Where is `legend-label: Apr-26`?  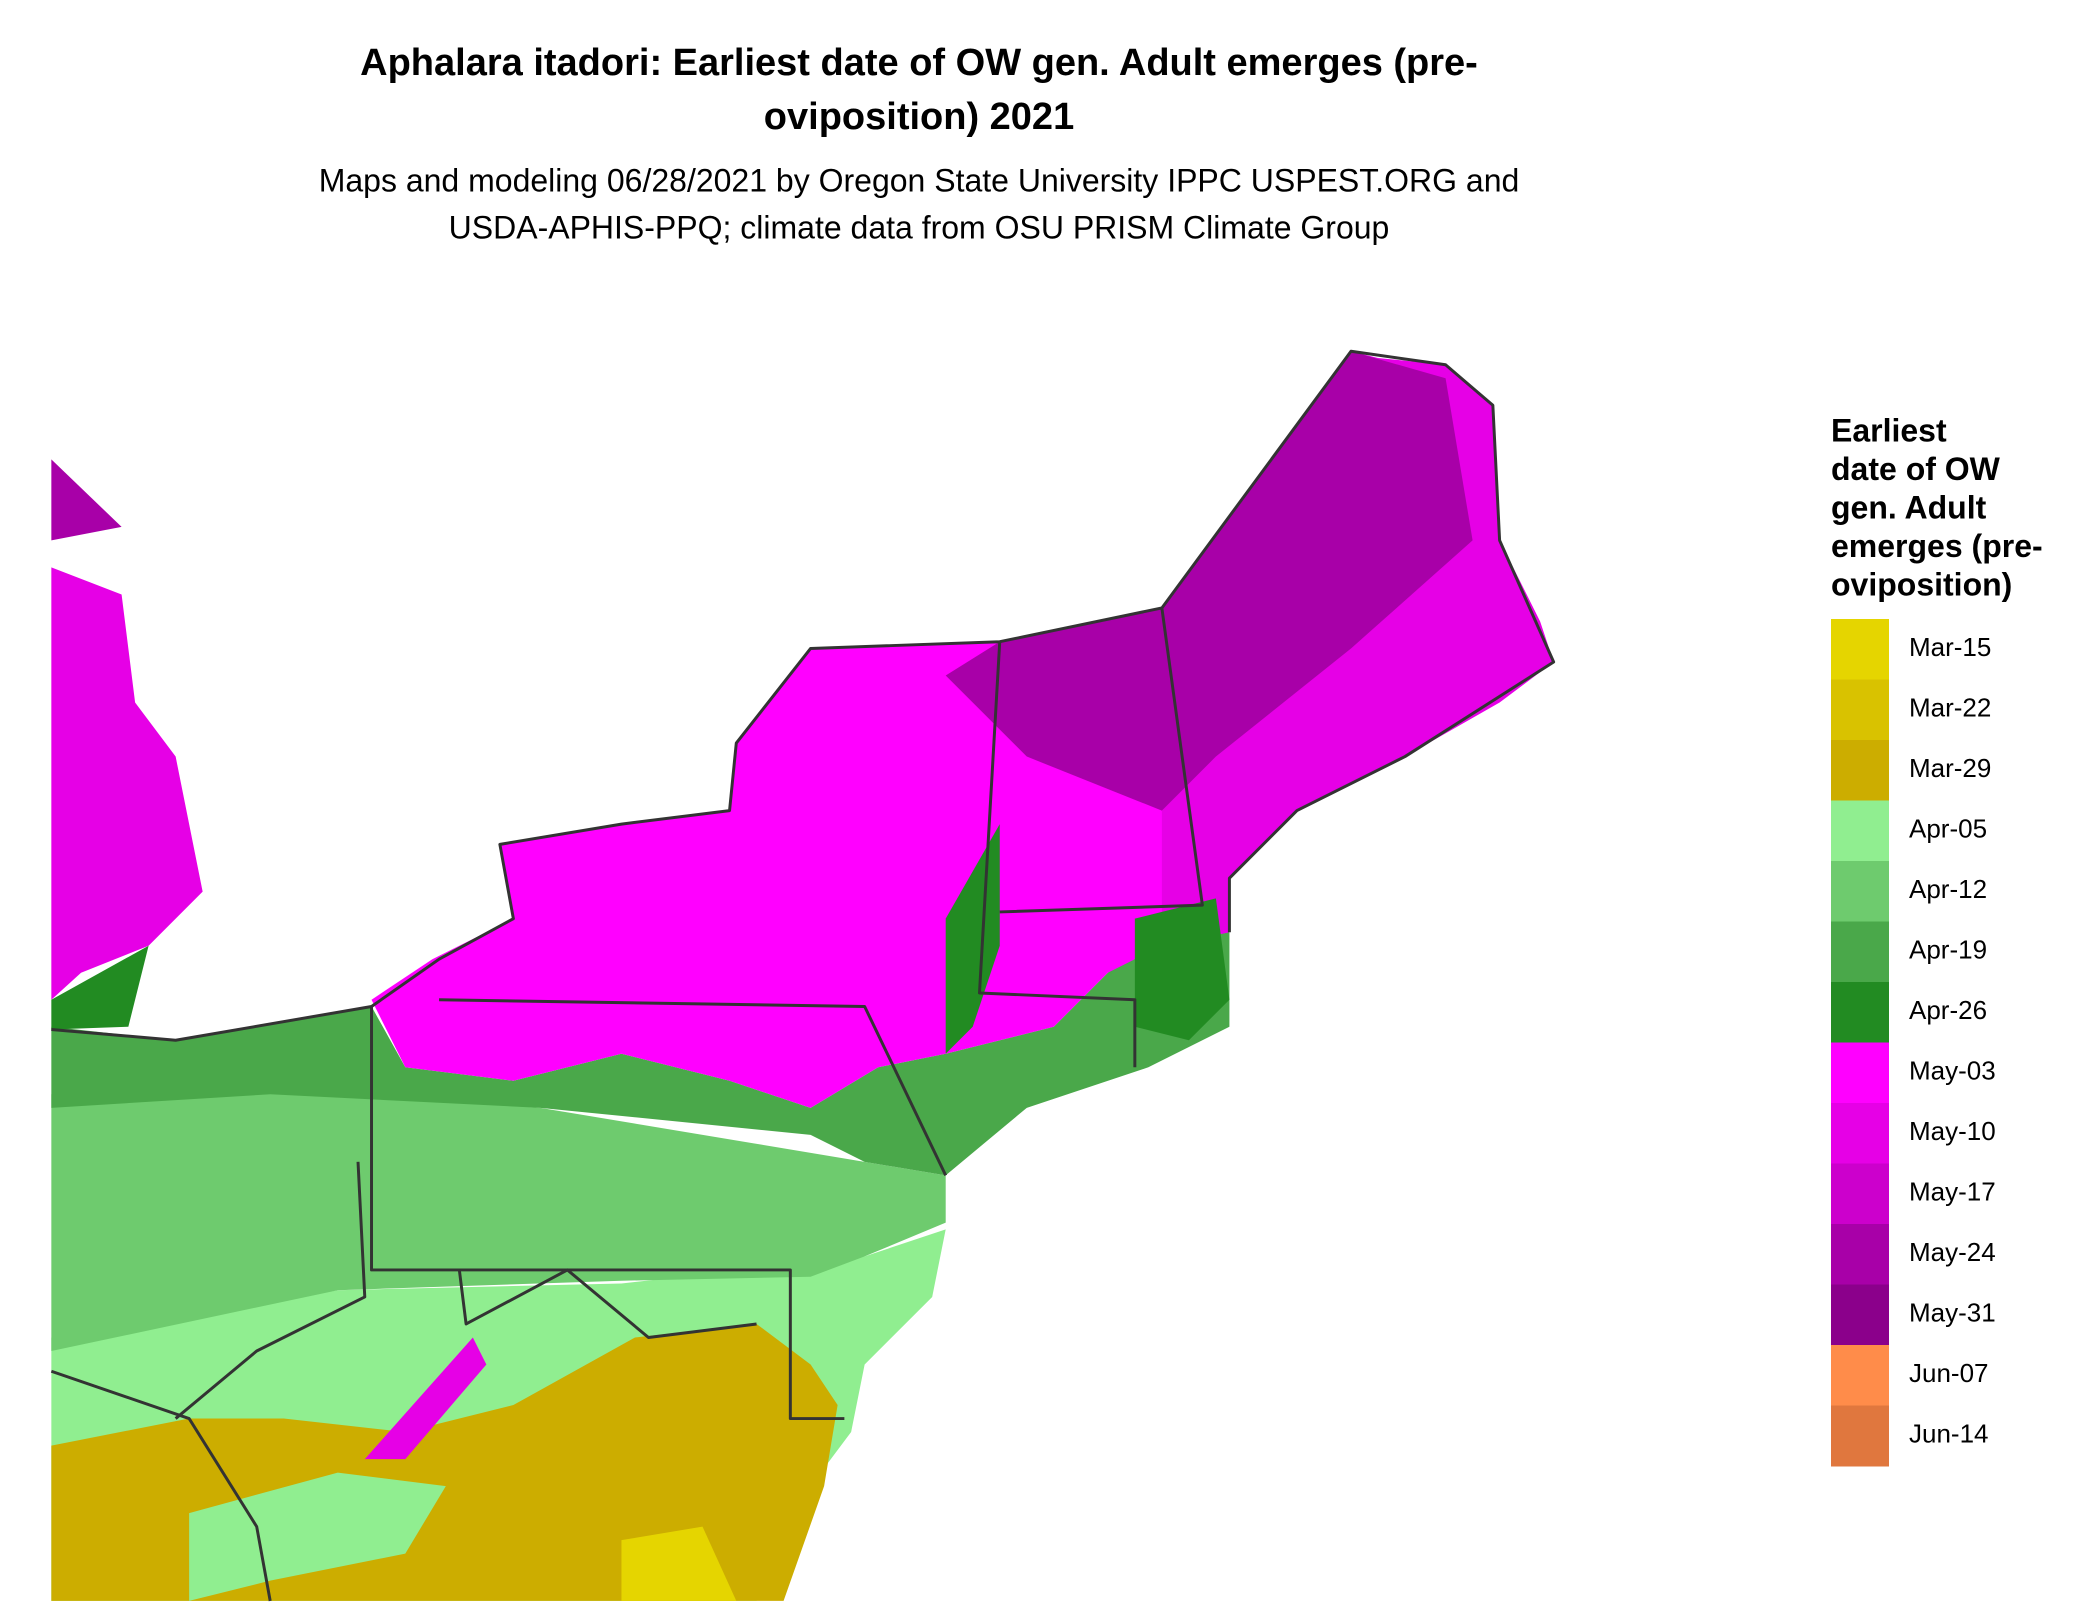 legend-label: Apr-26 is located at coordinates (1948, 1010).